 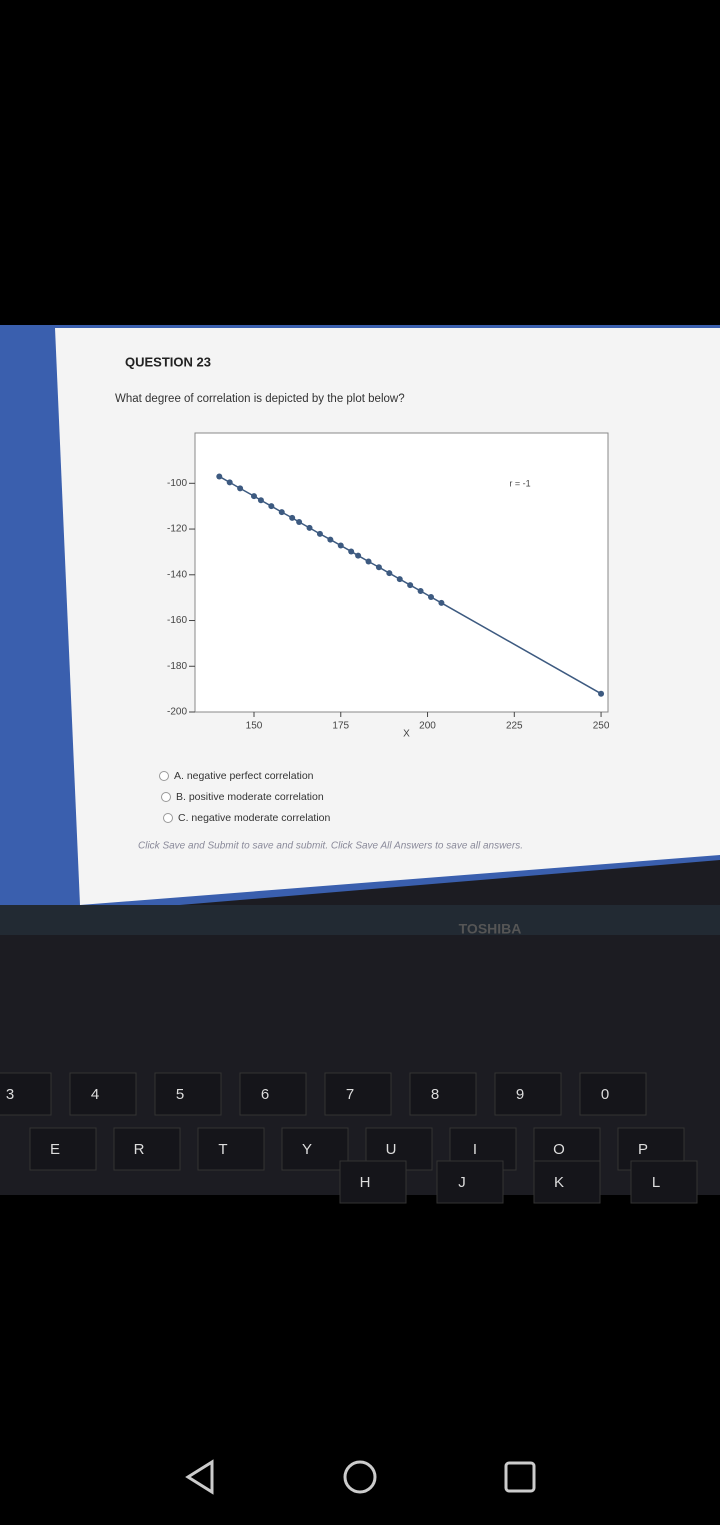 I want to click on plot-area, so click(x=401, y=572).